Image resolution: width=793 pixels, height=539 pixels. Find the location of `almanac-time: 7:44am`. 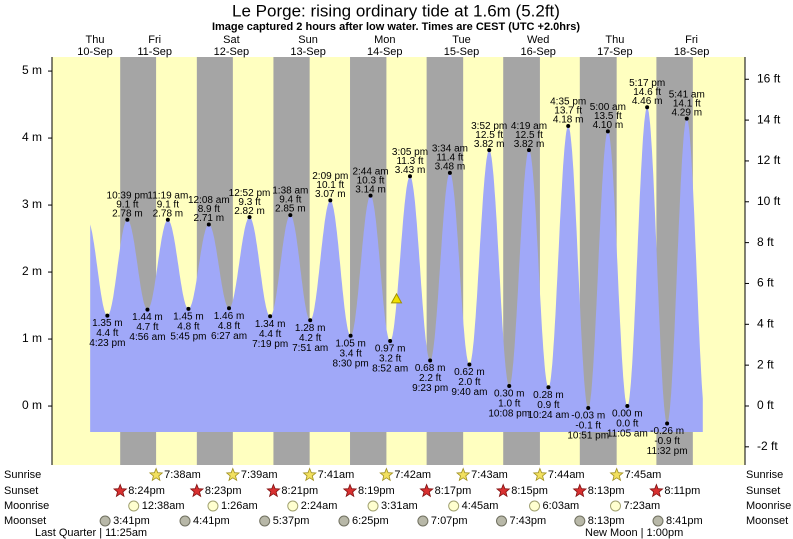

almanac-time: 7:44am is located at coordinates (566, 475).